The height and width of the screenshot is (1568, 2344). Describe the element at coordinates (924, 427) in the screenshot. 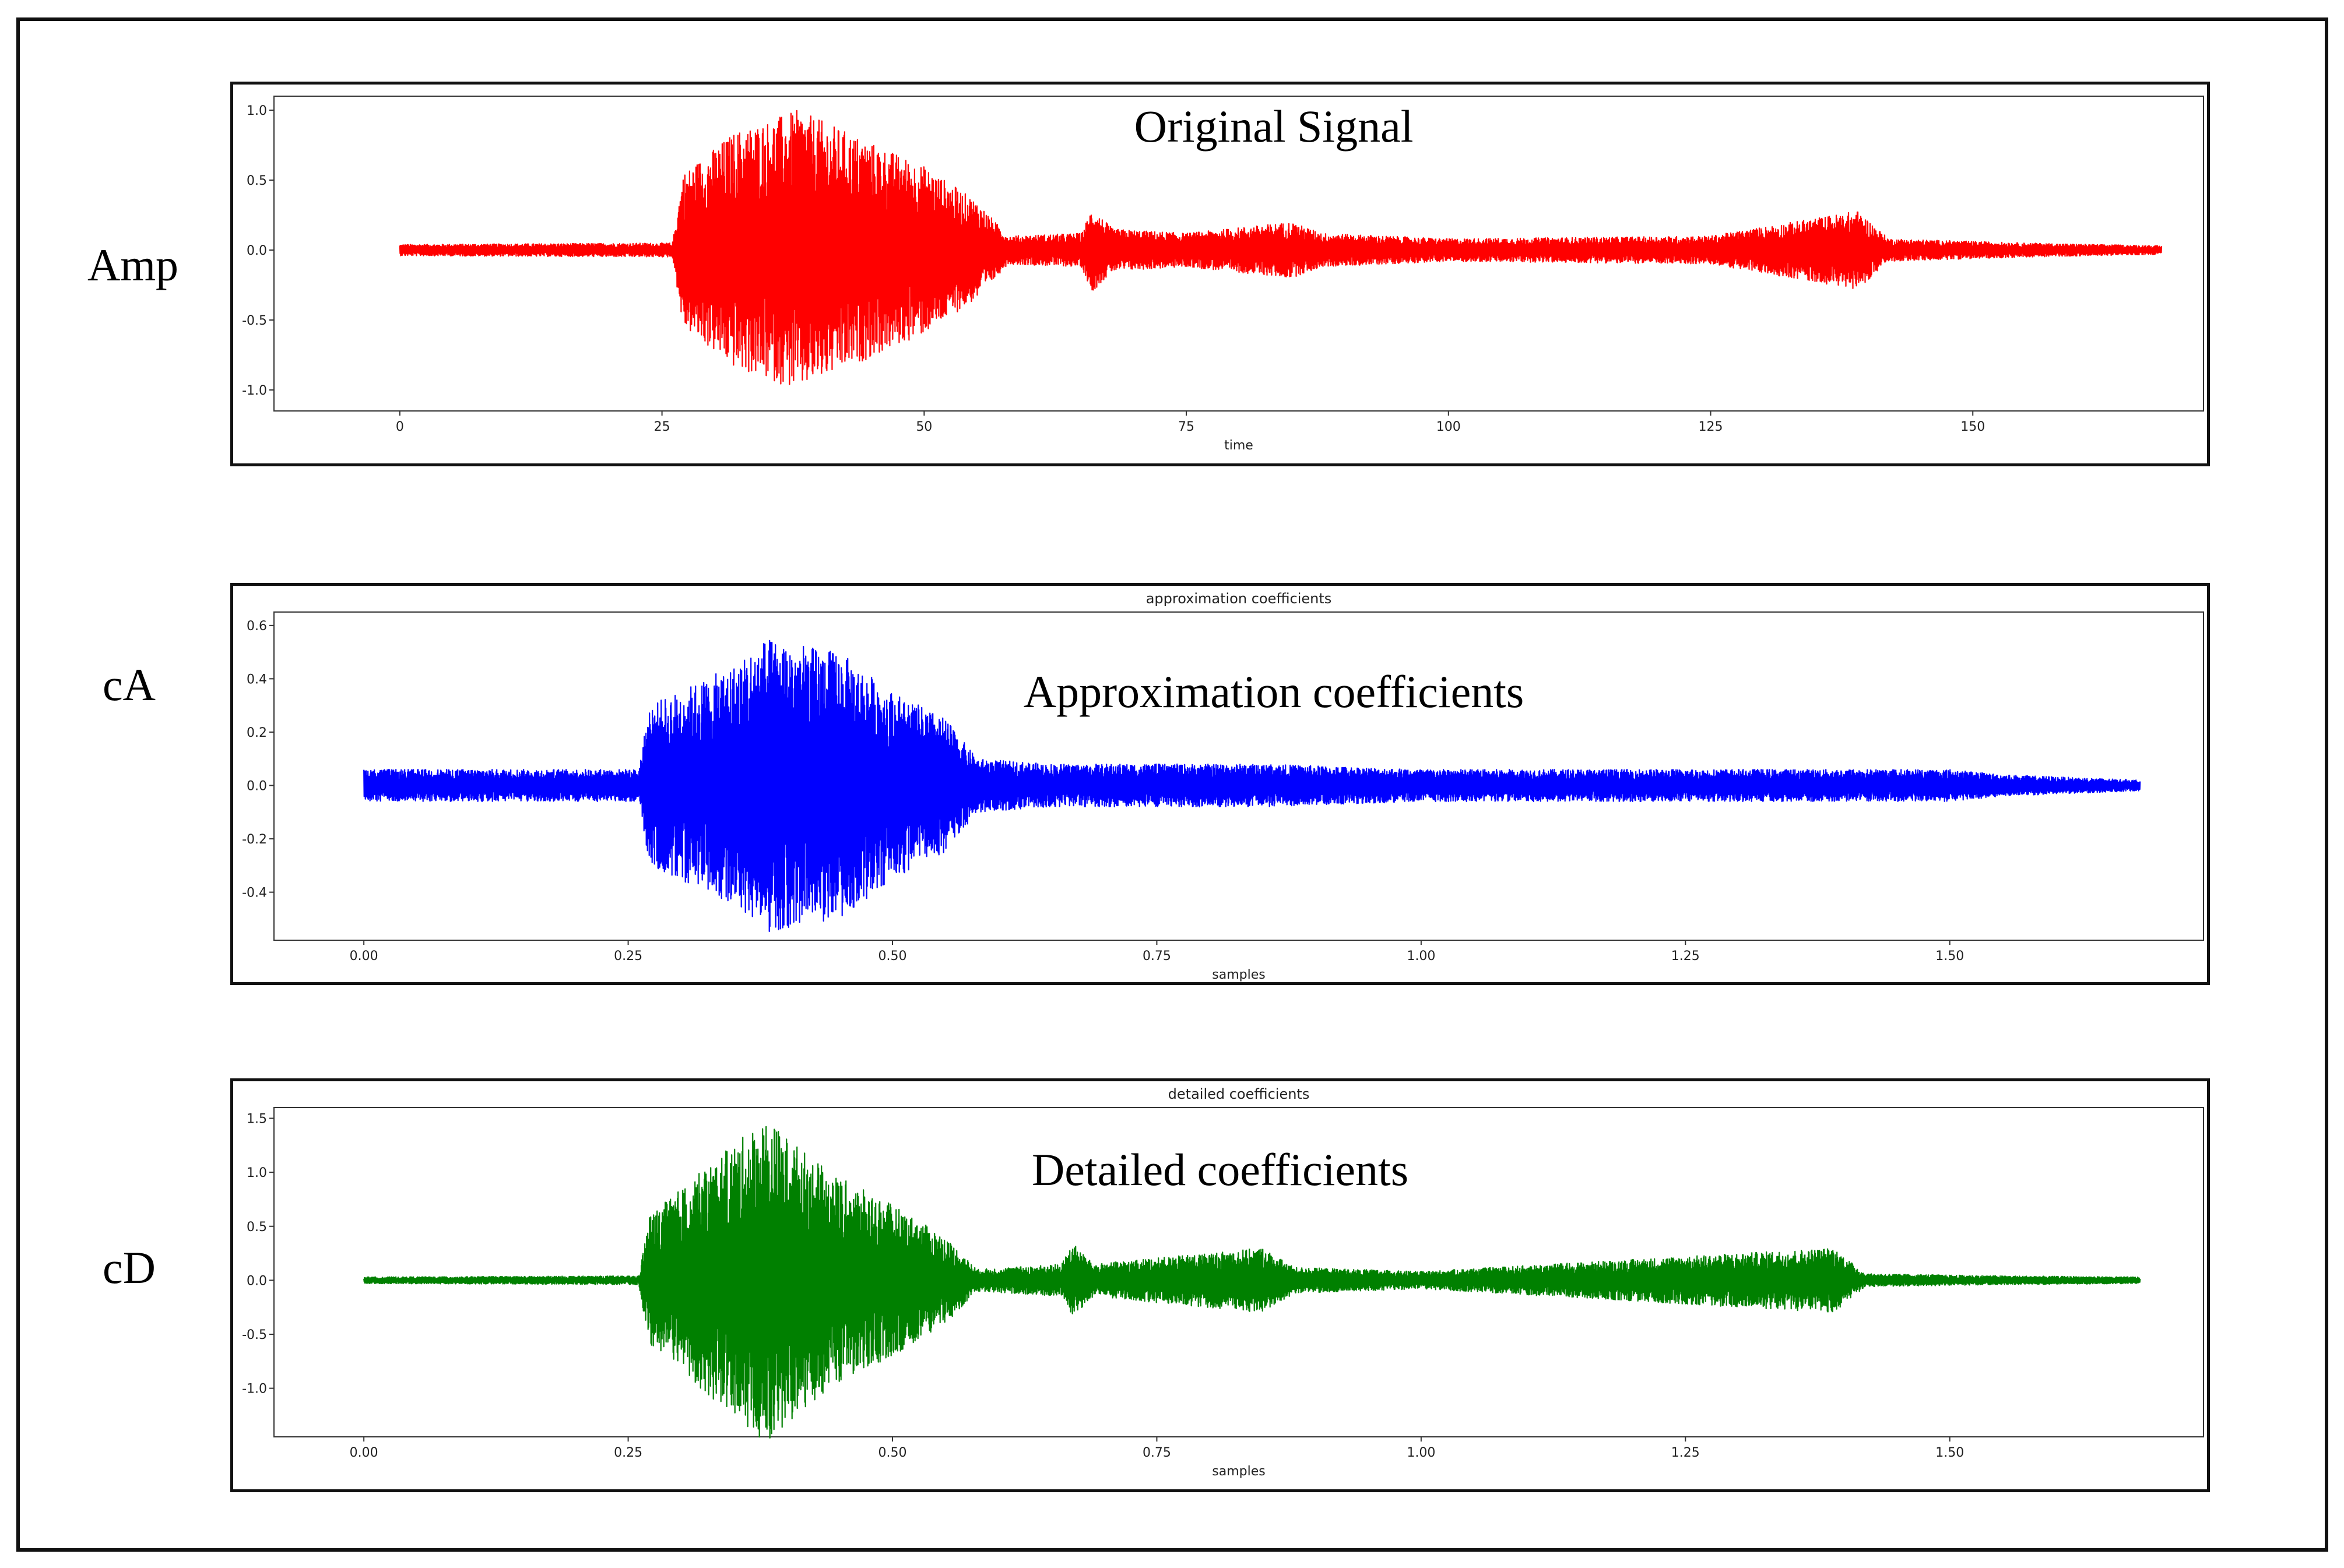

I see `x-tick-label: 50` at that location.